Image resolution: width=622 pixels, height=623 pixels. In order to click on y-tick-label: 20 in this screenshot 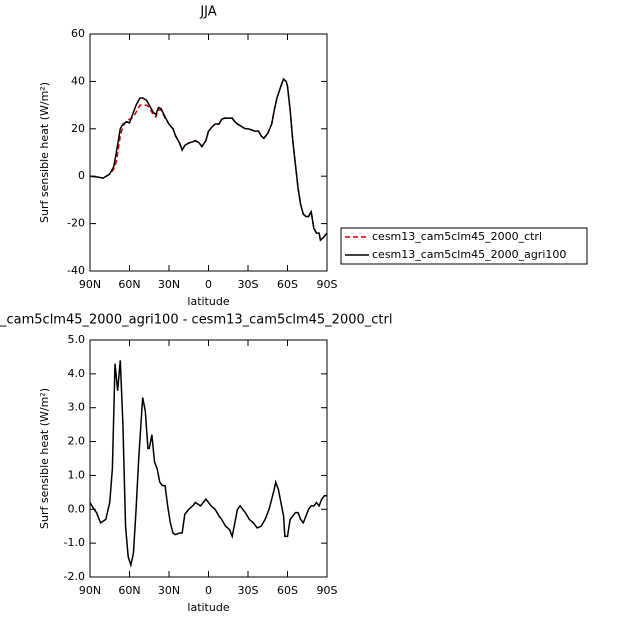, I will do `click(78, 128)`.